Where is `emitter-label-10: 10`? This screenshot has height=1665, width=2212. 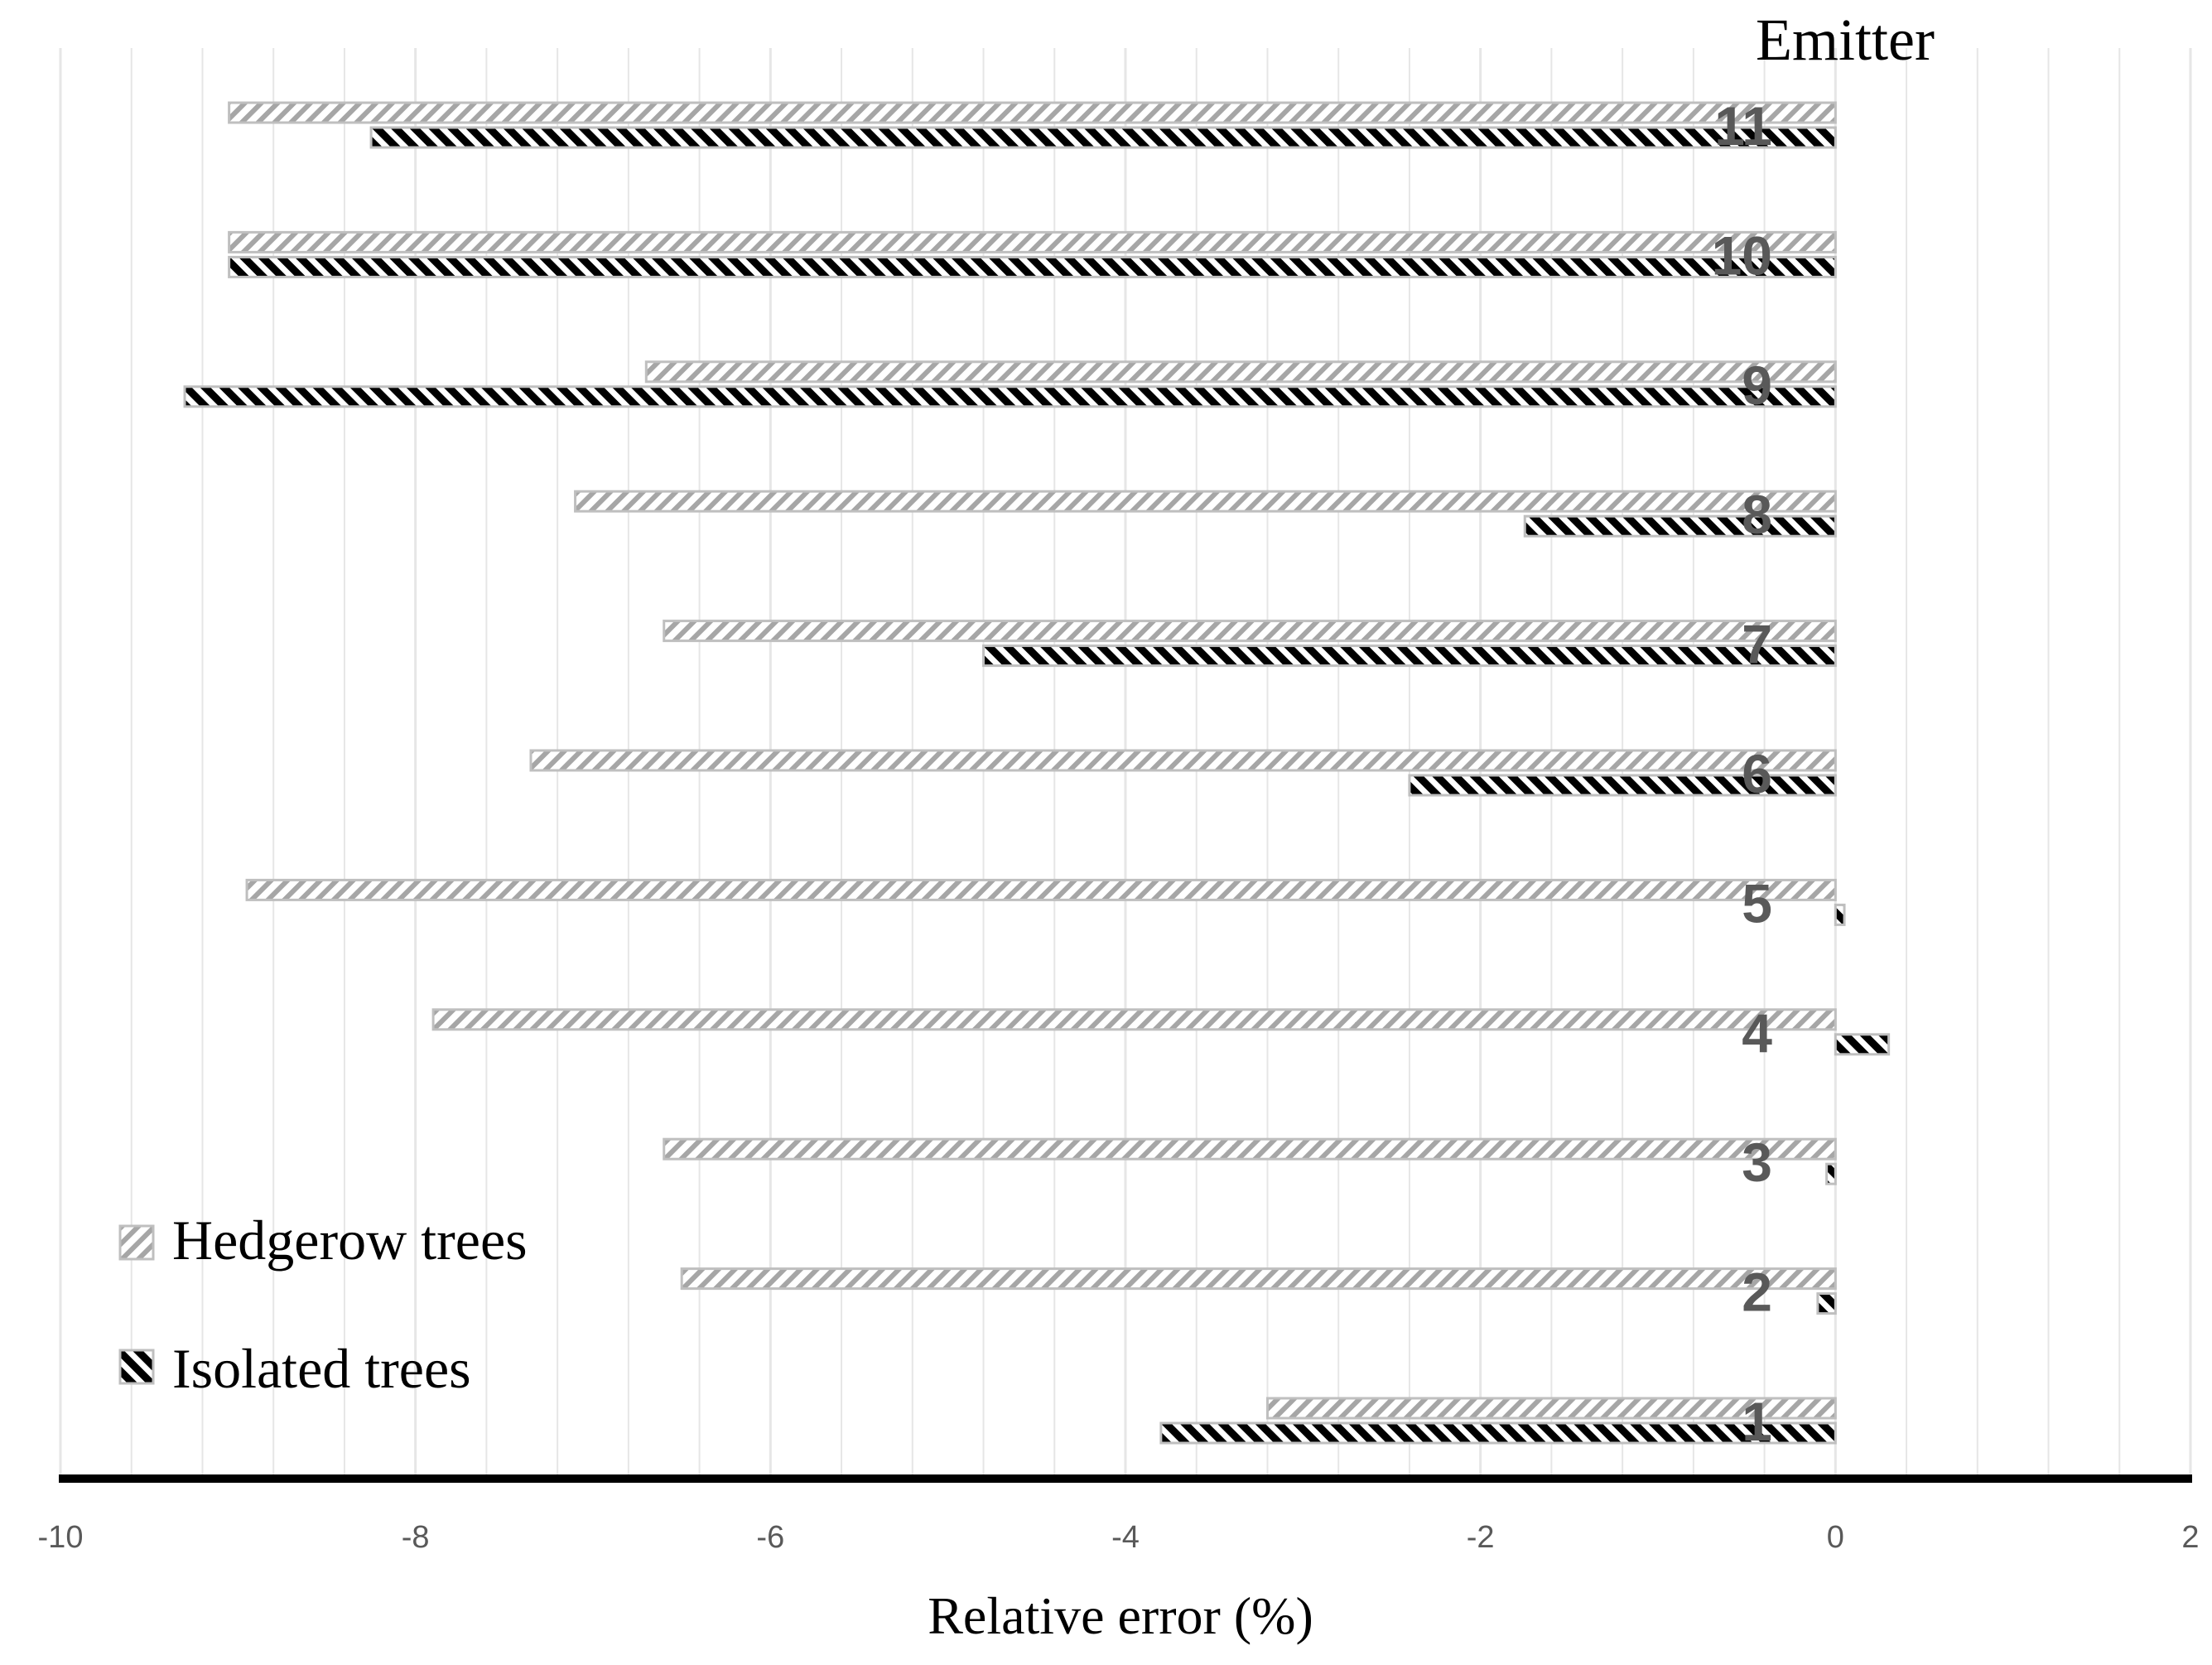 emitter-label-10: 10 is located at coordinates (1742, 255).